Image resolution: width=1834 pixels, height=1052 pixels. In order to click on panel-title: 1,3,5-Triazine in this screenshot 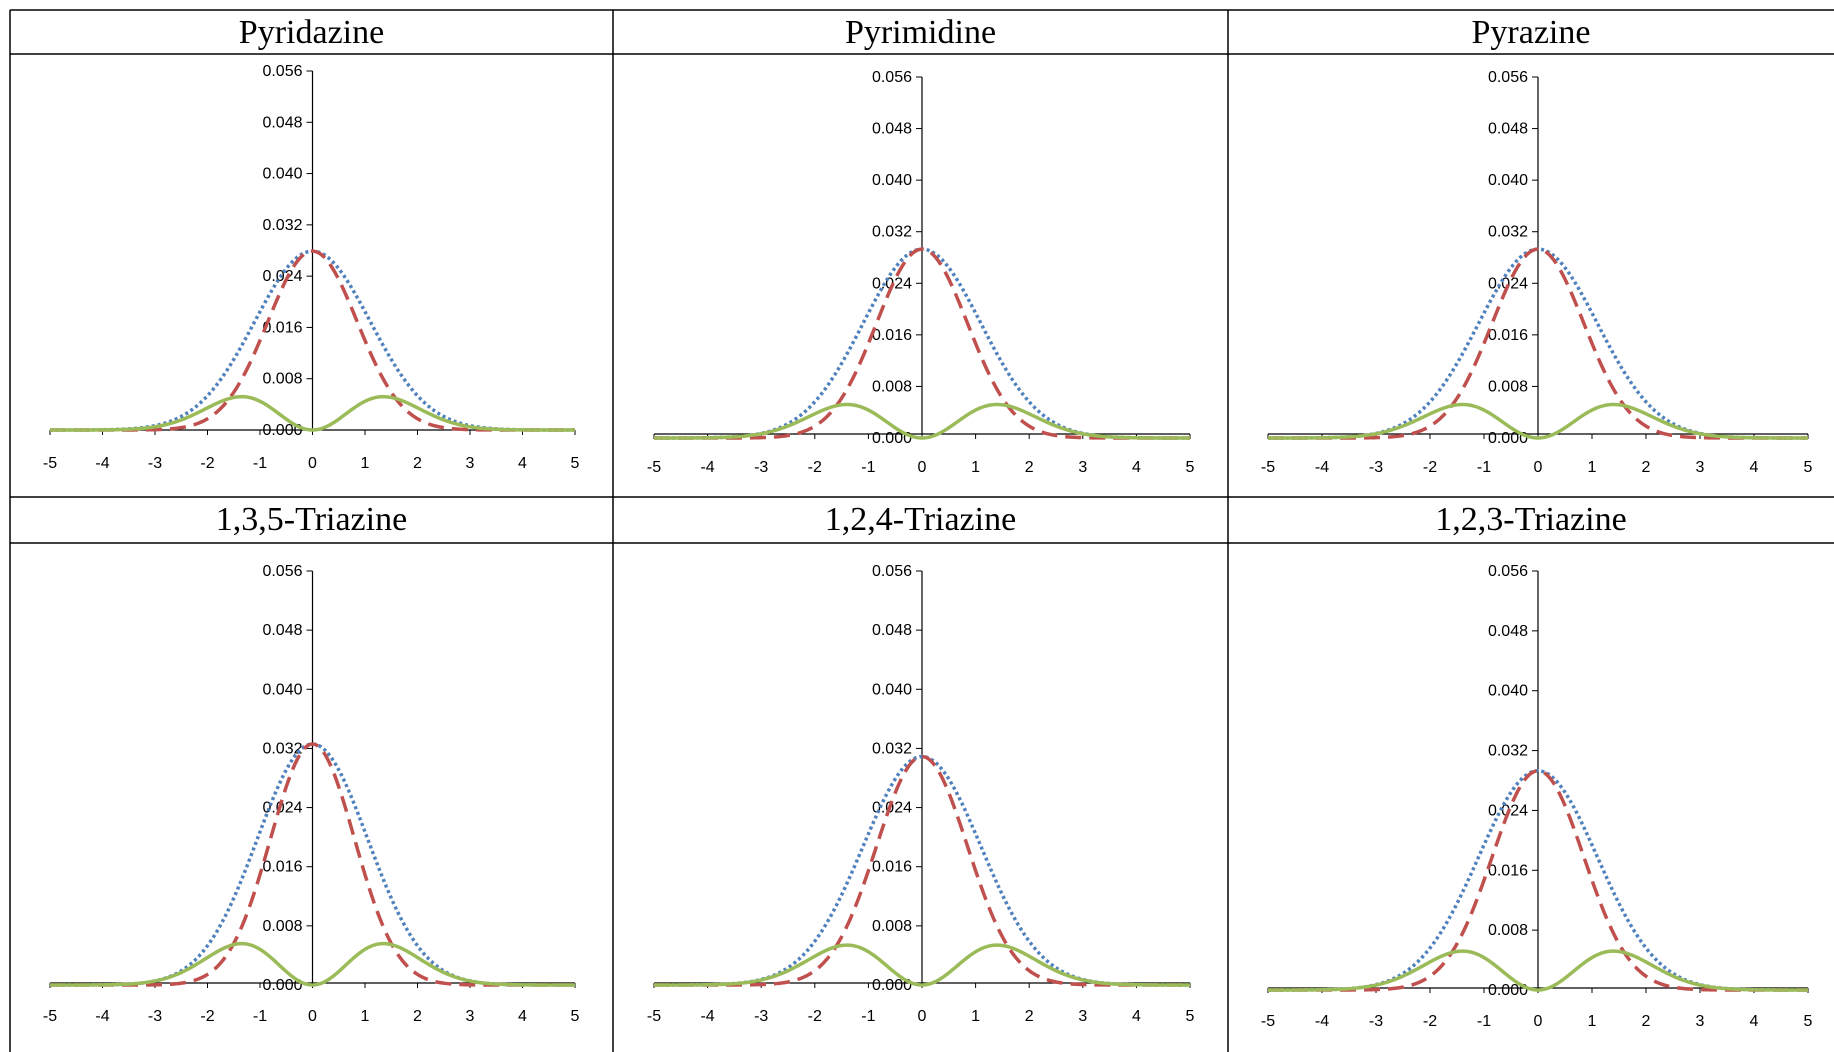, I will do `click(311, 519)`.